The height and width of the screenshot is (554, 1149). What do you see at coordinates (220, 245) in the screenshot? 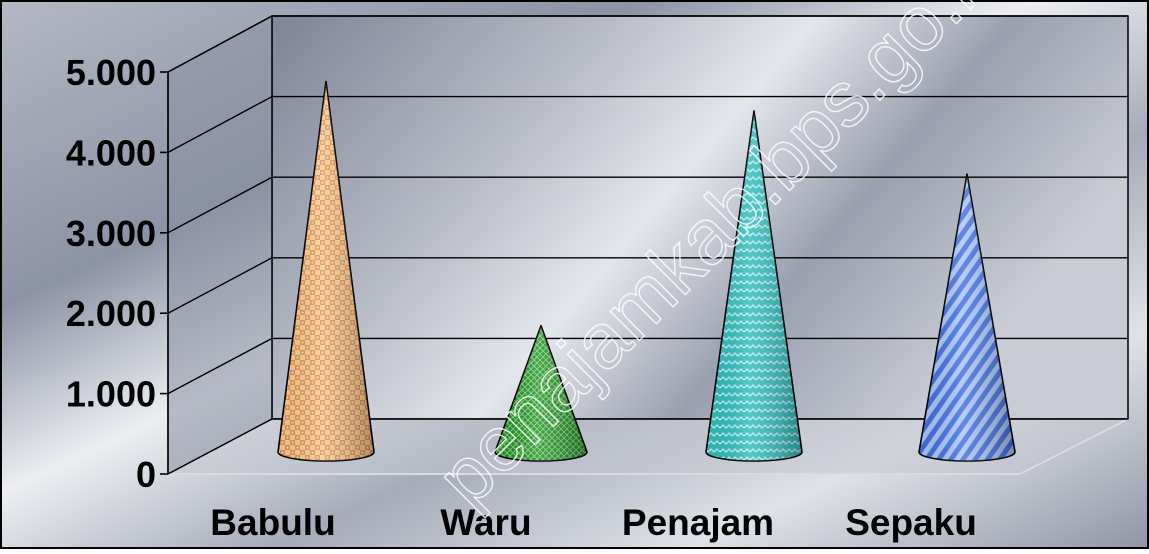
I see `side-wall` at bounding box center [220, 245].